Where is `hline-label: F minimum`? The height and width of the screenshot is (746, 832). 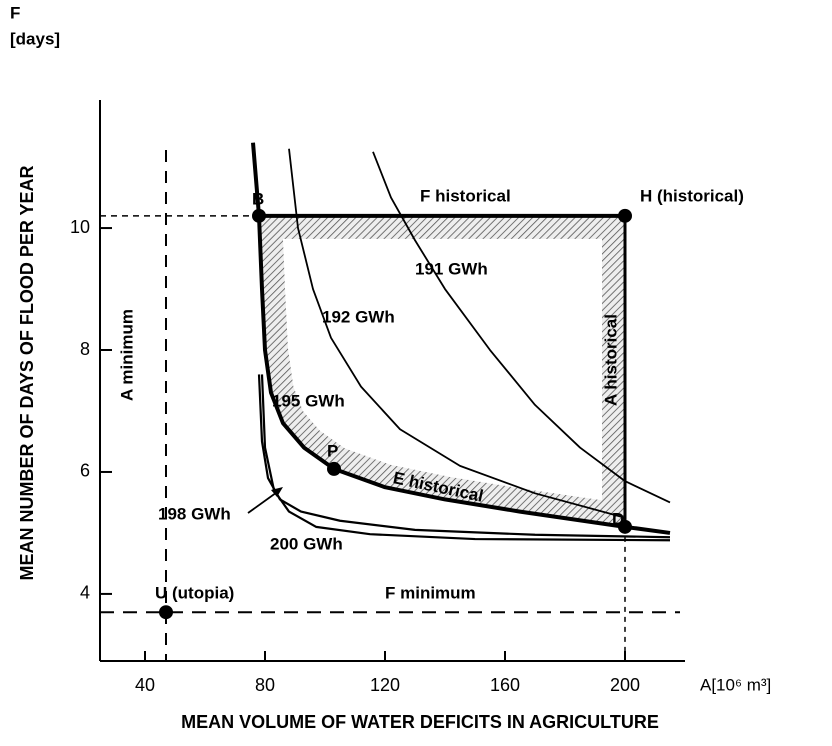
hline-label: F minimum is located at coordinates (430, 592).